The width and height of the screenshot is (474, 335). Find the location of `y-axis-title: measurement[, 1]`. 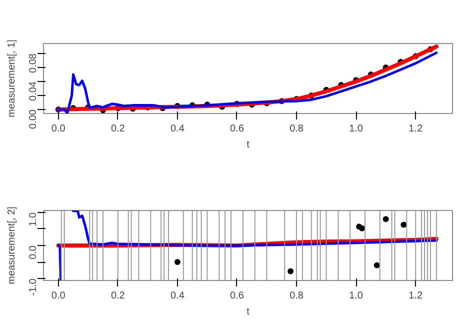

y-axis-title: measurement[, 1] is located at coordinates (12, 78).